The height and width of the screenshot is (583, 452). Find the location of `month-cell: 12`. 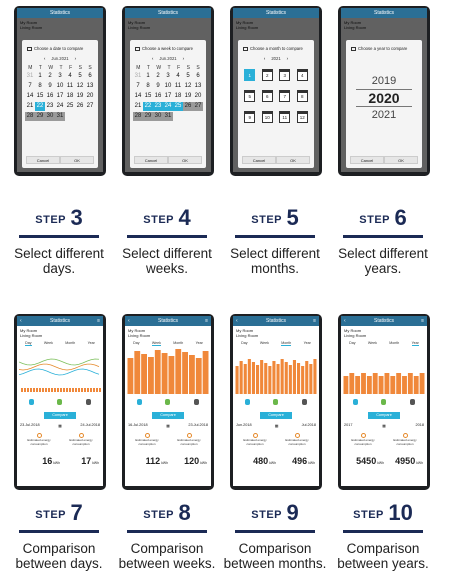

month-cell: 12 is located at coordinates (302, 117).